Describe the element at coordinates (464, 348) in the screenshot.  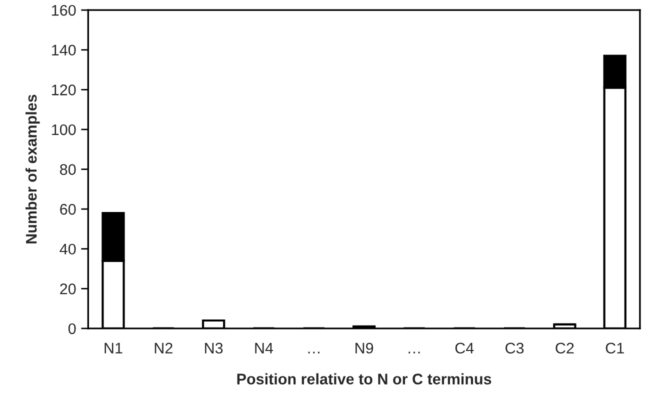
I see `x-tick-label: C4` at that location.